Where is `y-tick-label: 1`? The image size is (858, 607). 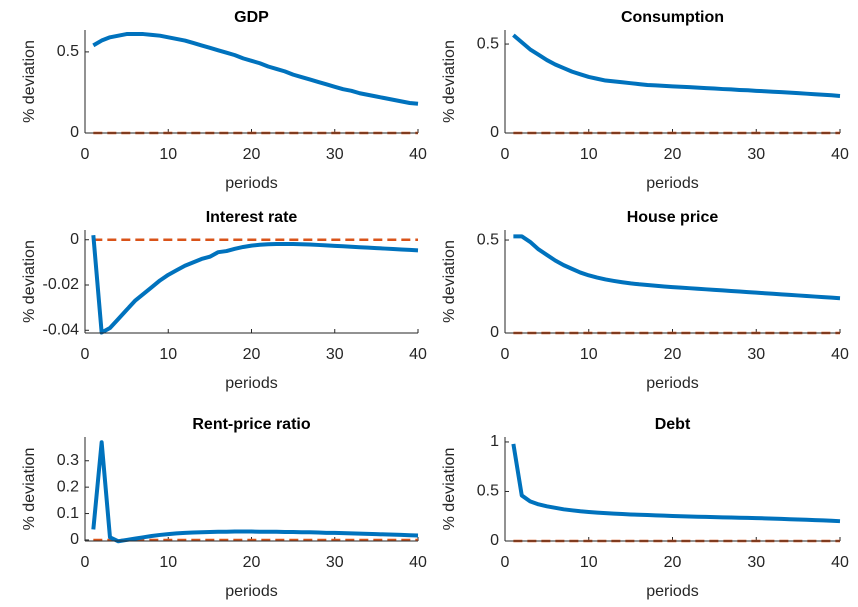
y-tick-label: 1 is located at coordinates (494, 441).